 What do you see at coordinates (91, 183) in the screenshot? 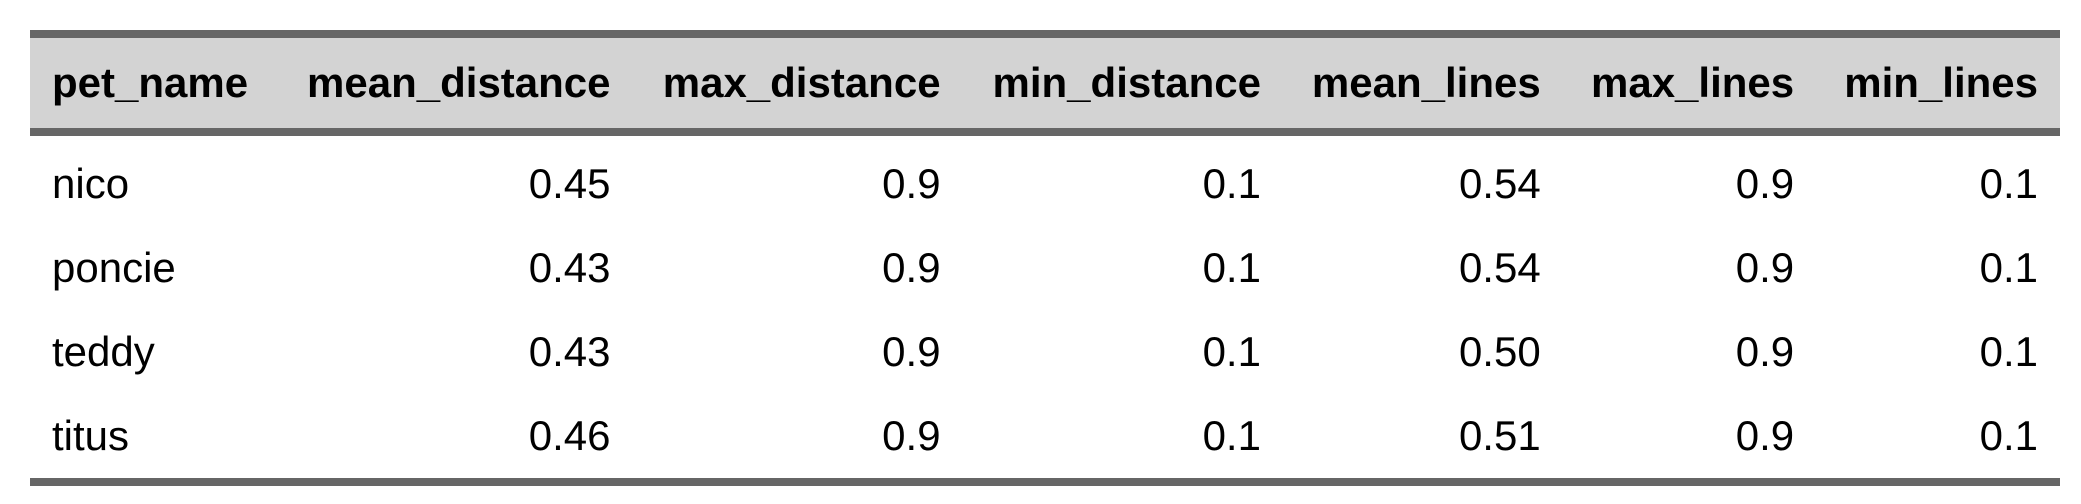
I see `cell-pet-name: nico` at bounding box center [91, 183].